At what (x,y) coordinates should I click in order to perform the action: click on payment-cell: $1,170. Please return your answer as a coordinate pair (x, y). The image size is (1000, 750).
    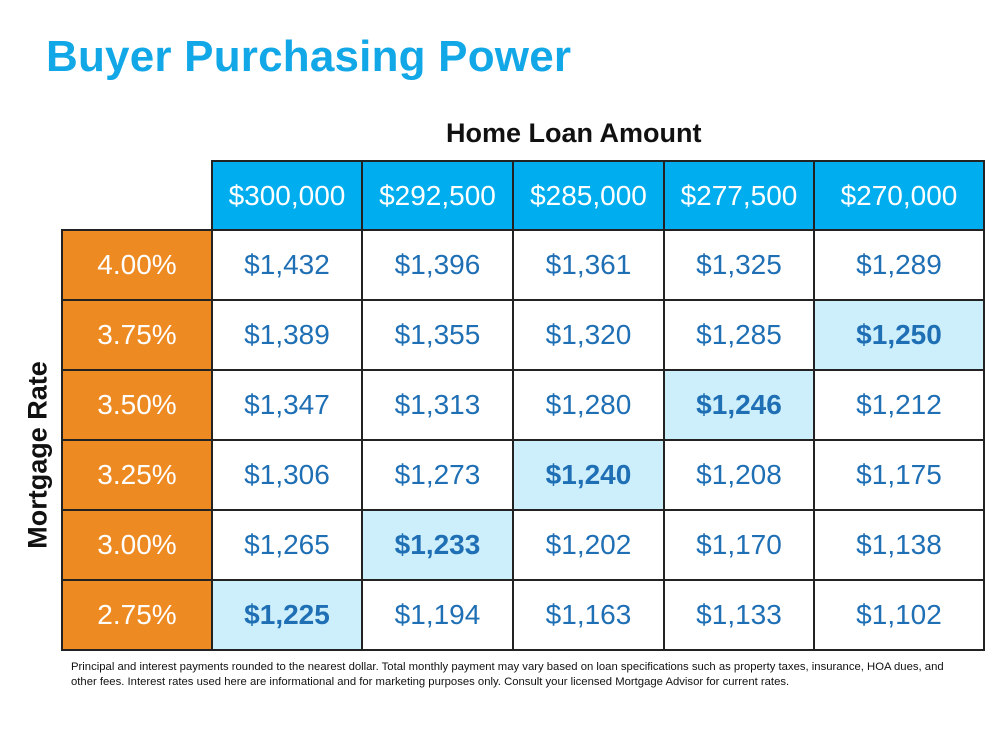
    Looking at the image, I should click on (739, 545).